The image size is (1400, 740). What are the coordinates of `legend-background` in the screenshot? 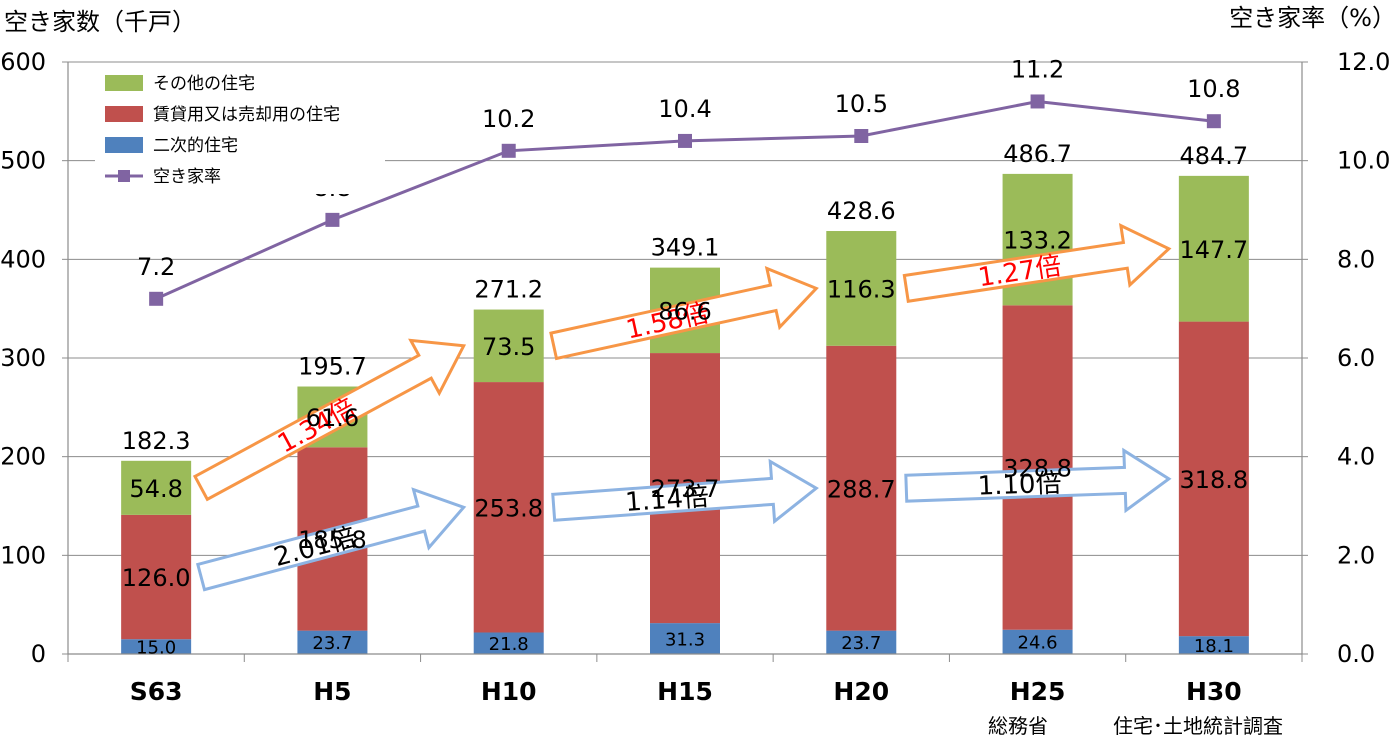 It's located at (240, 129).